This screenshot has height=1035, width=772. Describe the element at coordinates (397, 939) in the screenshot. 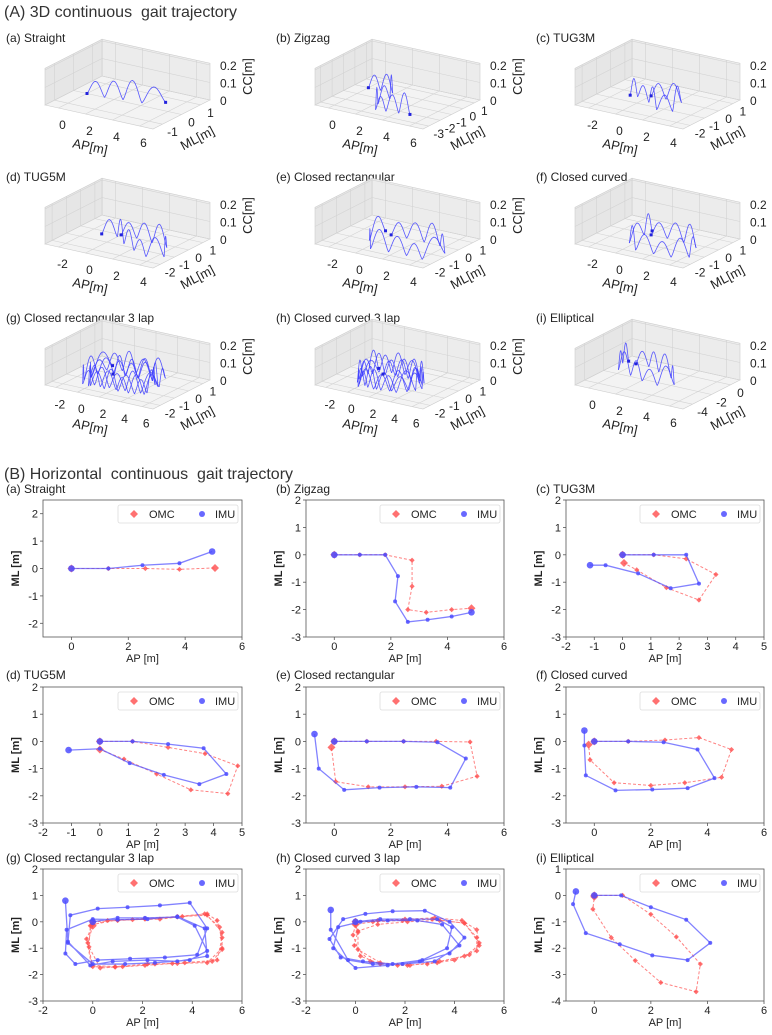

I see `series-line-imu` at that location.